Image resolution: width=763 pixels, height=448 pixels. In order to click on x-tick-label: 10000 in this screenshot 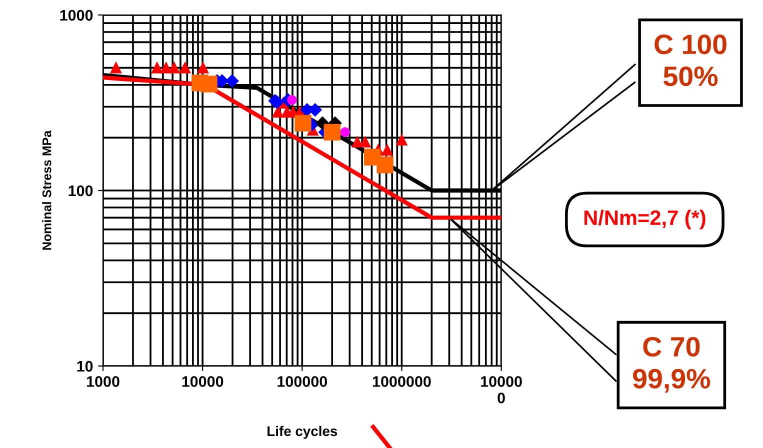, I will do `click(203, 381)`.